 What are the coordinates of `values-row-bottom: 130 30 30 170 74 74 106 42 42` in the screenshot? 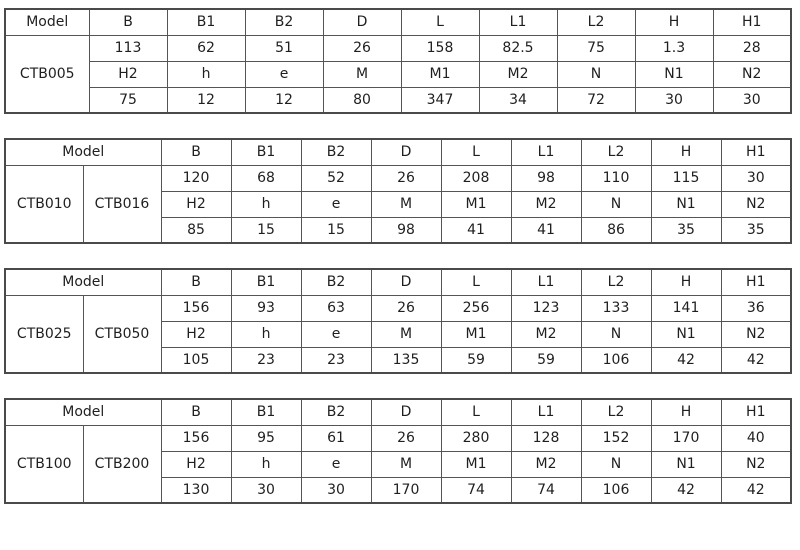 It's located at (398, 490).